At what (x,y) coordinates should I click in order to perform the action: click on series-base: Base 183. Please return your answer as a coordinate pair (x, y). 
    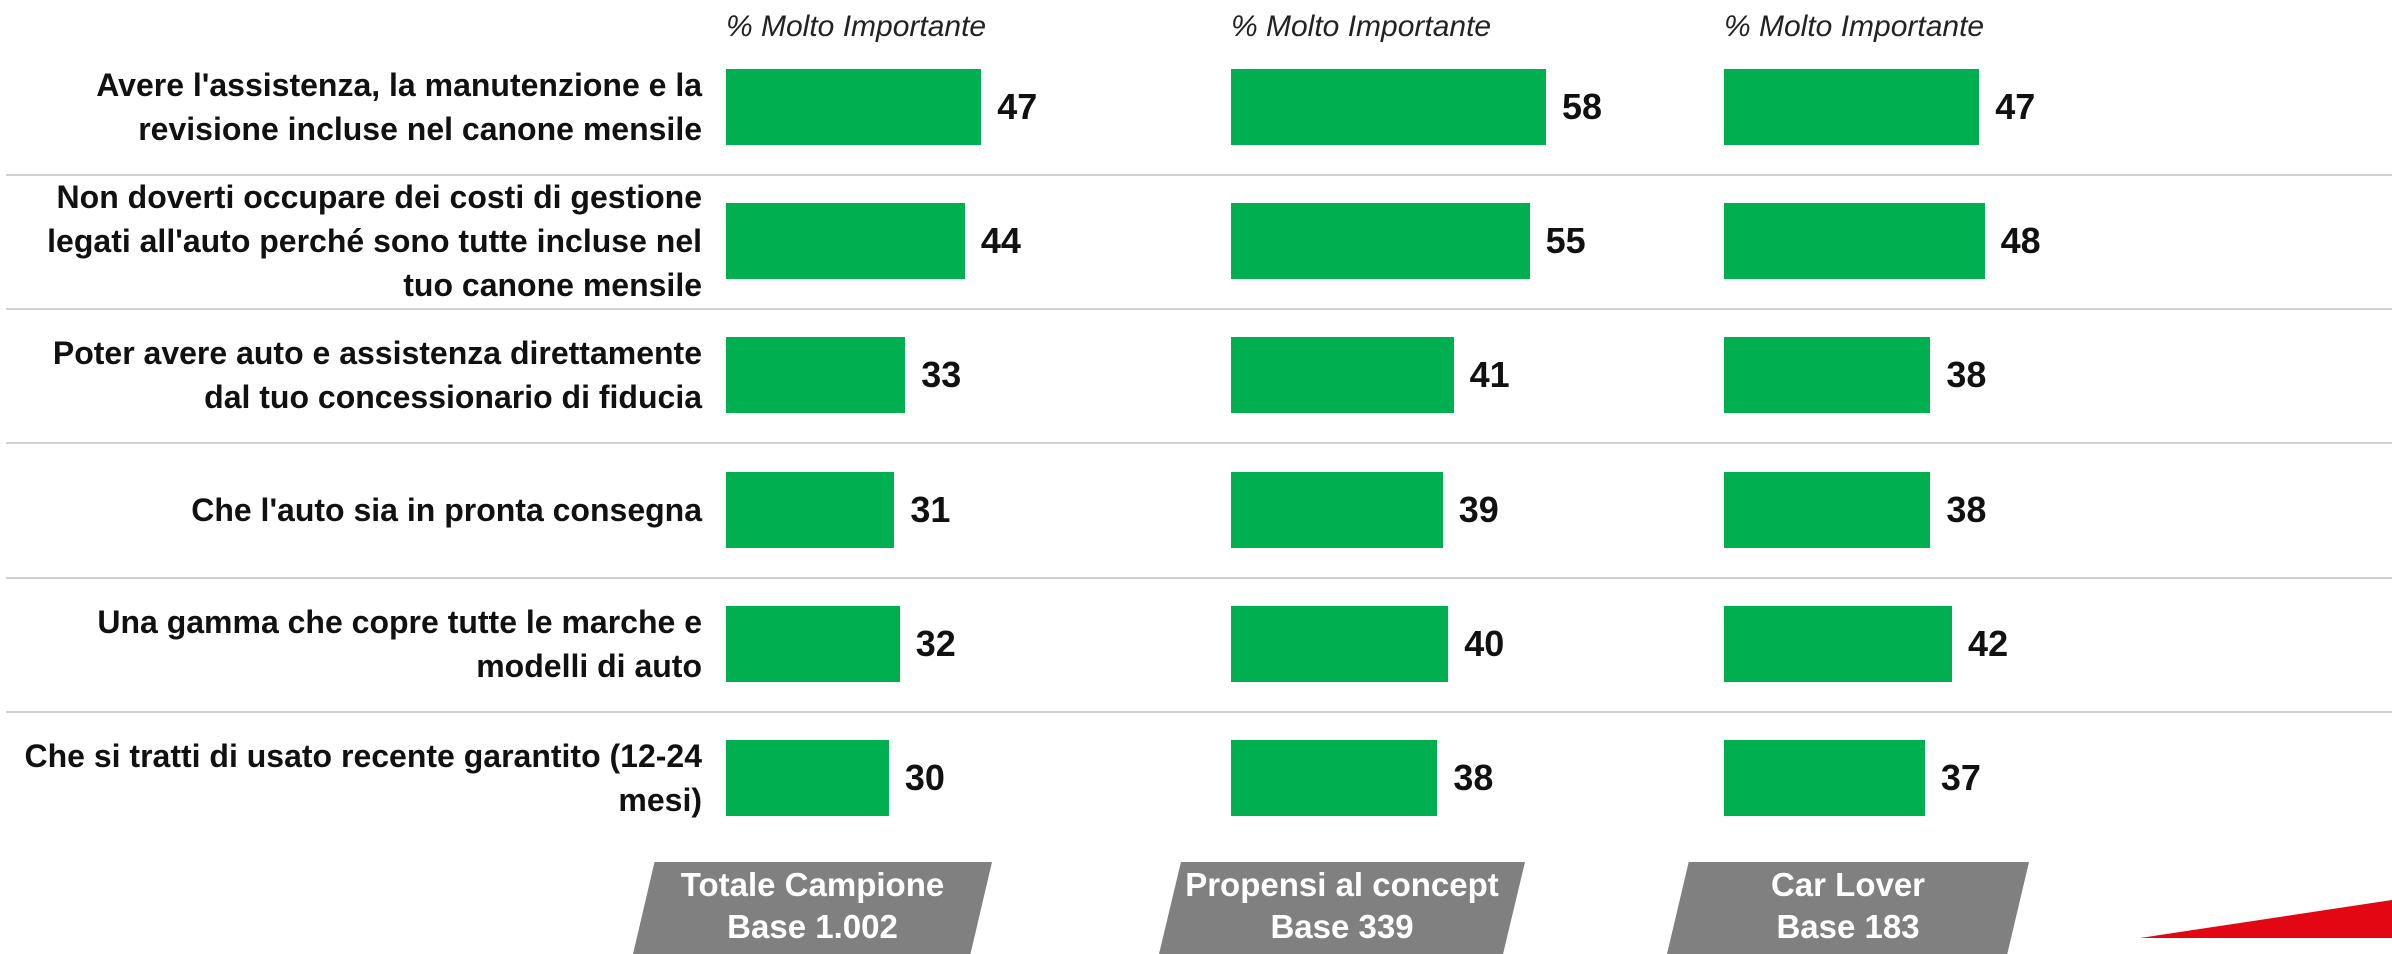
    Looking at the image, I should click on (1848, 926).